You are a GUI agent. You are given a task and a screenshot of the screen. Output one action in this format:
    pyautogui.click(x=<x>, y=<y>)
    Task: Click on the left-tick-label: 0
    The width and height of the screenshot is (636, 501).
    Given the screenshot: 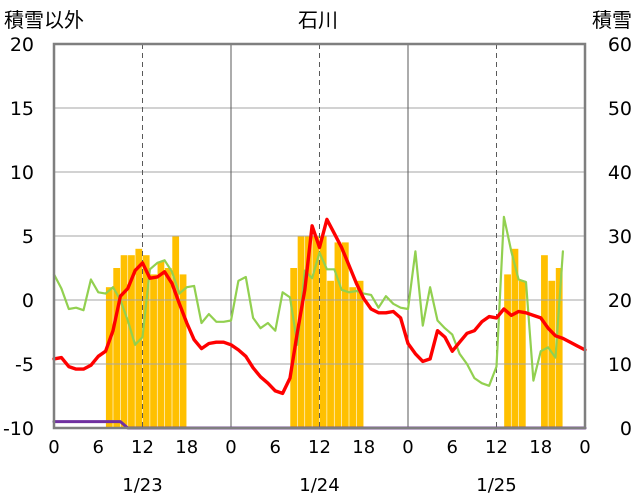 What is the action you would take?
    pyautogui.click(x=28, y=301)
    